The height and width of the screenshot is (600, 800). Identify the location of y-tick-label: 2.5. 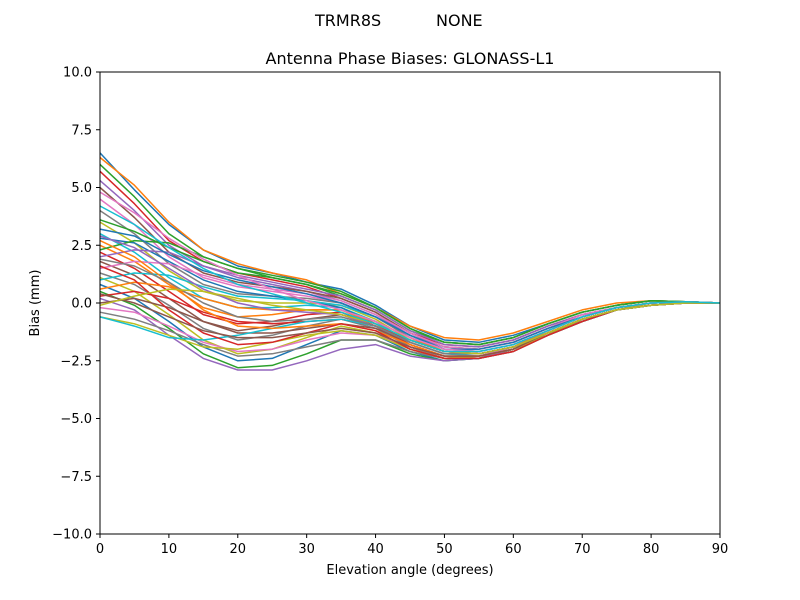
(81, 246).